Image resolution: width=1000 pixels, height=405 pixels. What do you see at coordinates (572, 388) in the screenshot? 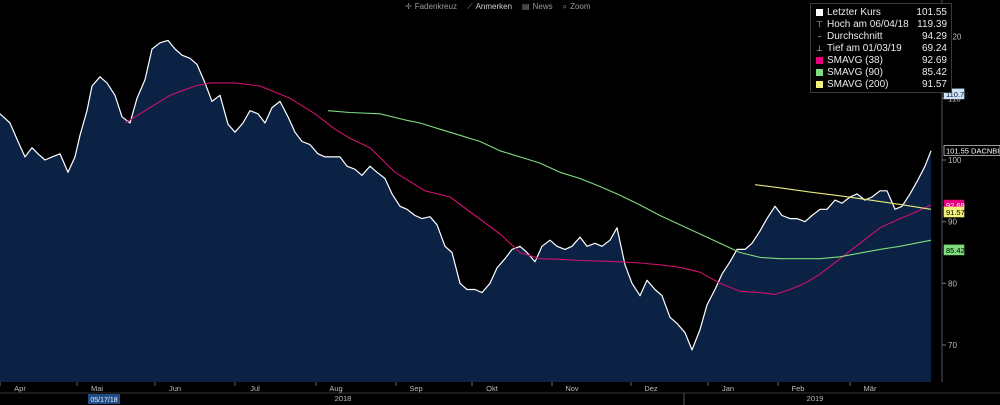
I see `x-month-label: Nov` at bounding box center [572, 388].